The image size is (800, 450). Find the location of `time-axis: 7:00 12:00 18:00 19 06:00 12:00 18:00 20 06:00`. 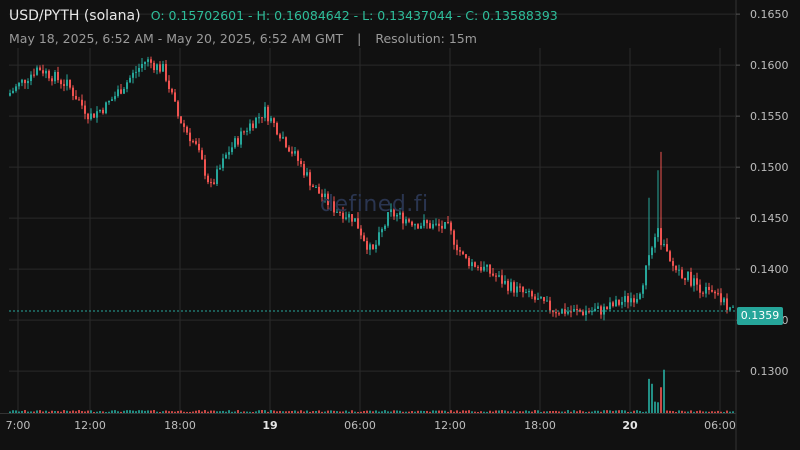

time-axis: 7:00 12:00 18:00 19 06:00 12:00 18:00 20 06:00 is located at coordinates (371, 425).